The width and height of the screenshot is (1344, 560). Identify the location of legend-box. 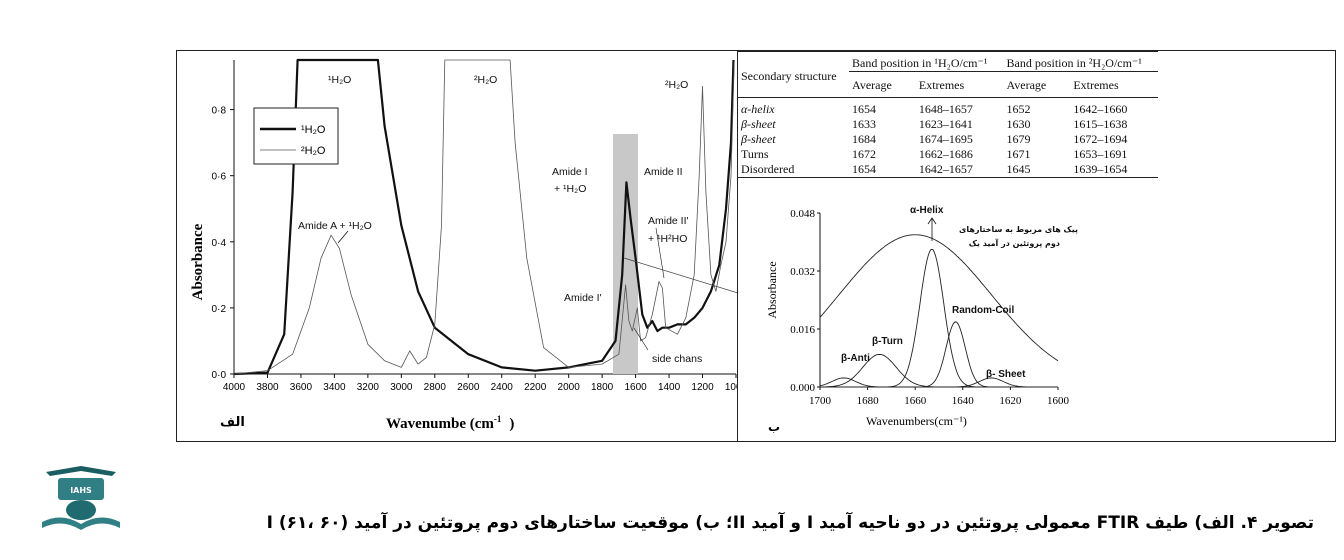
(296, 136).